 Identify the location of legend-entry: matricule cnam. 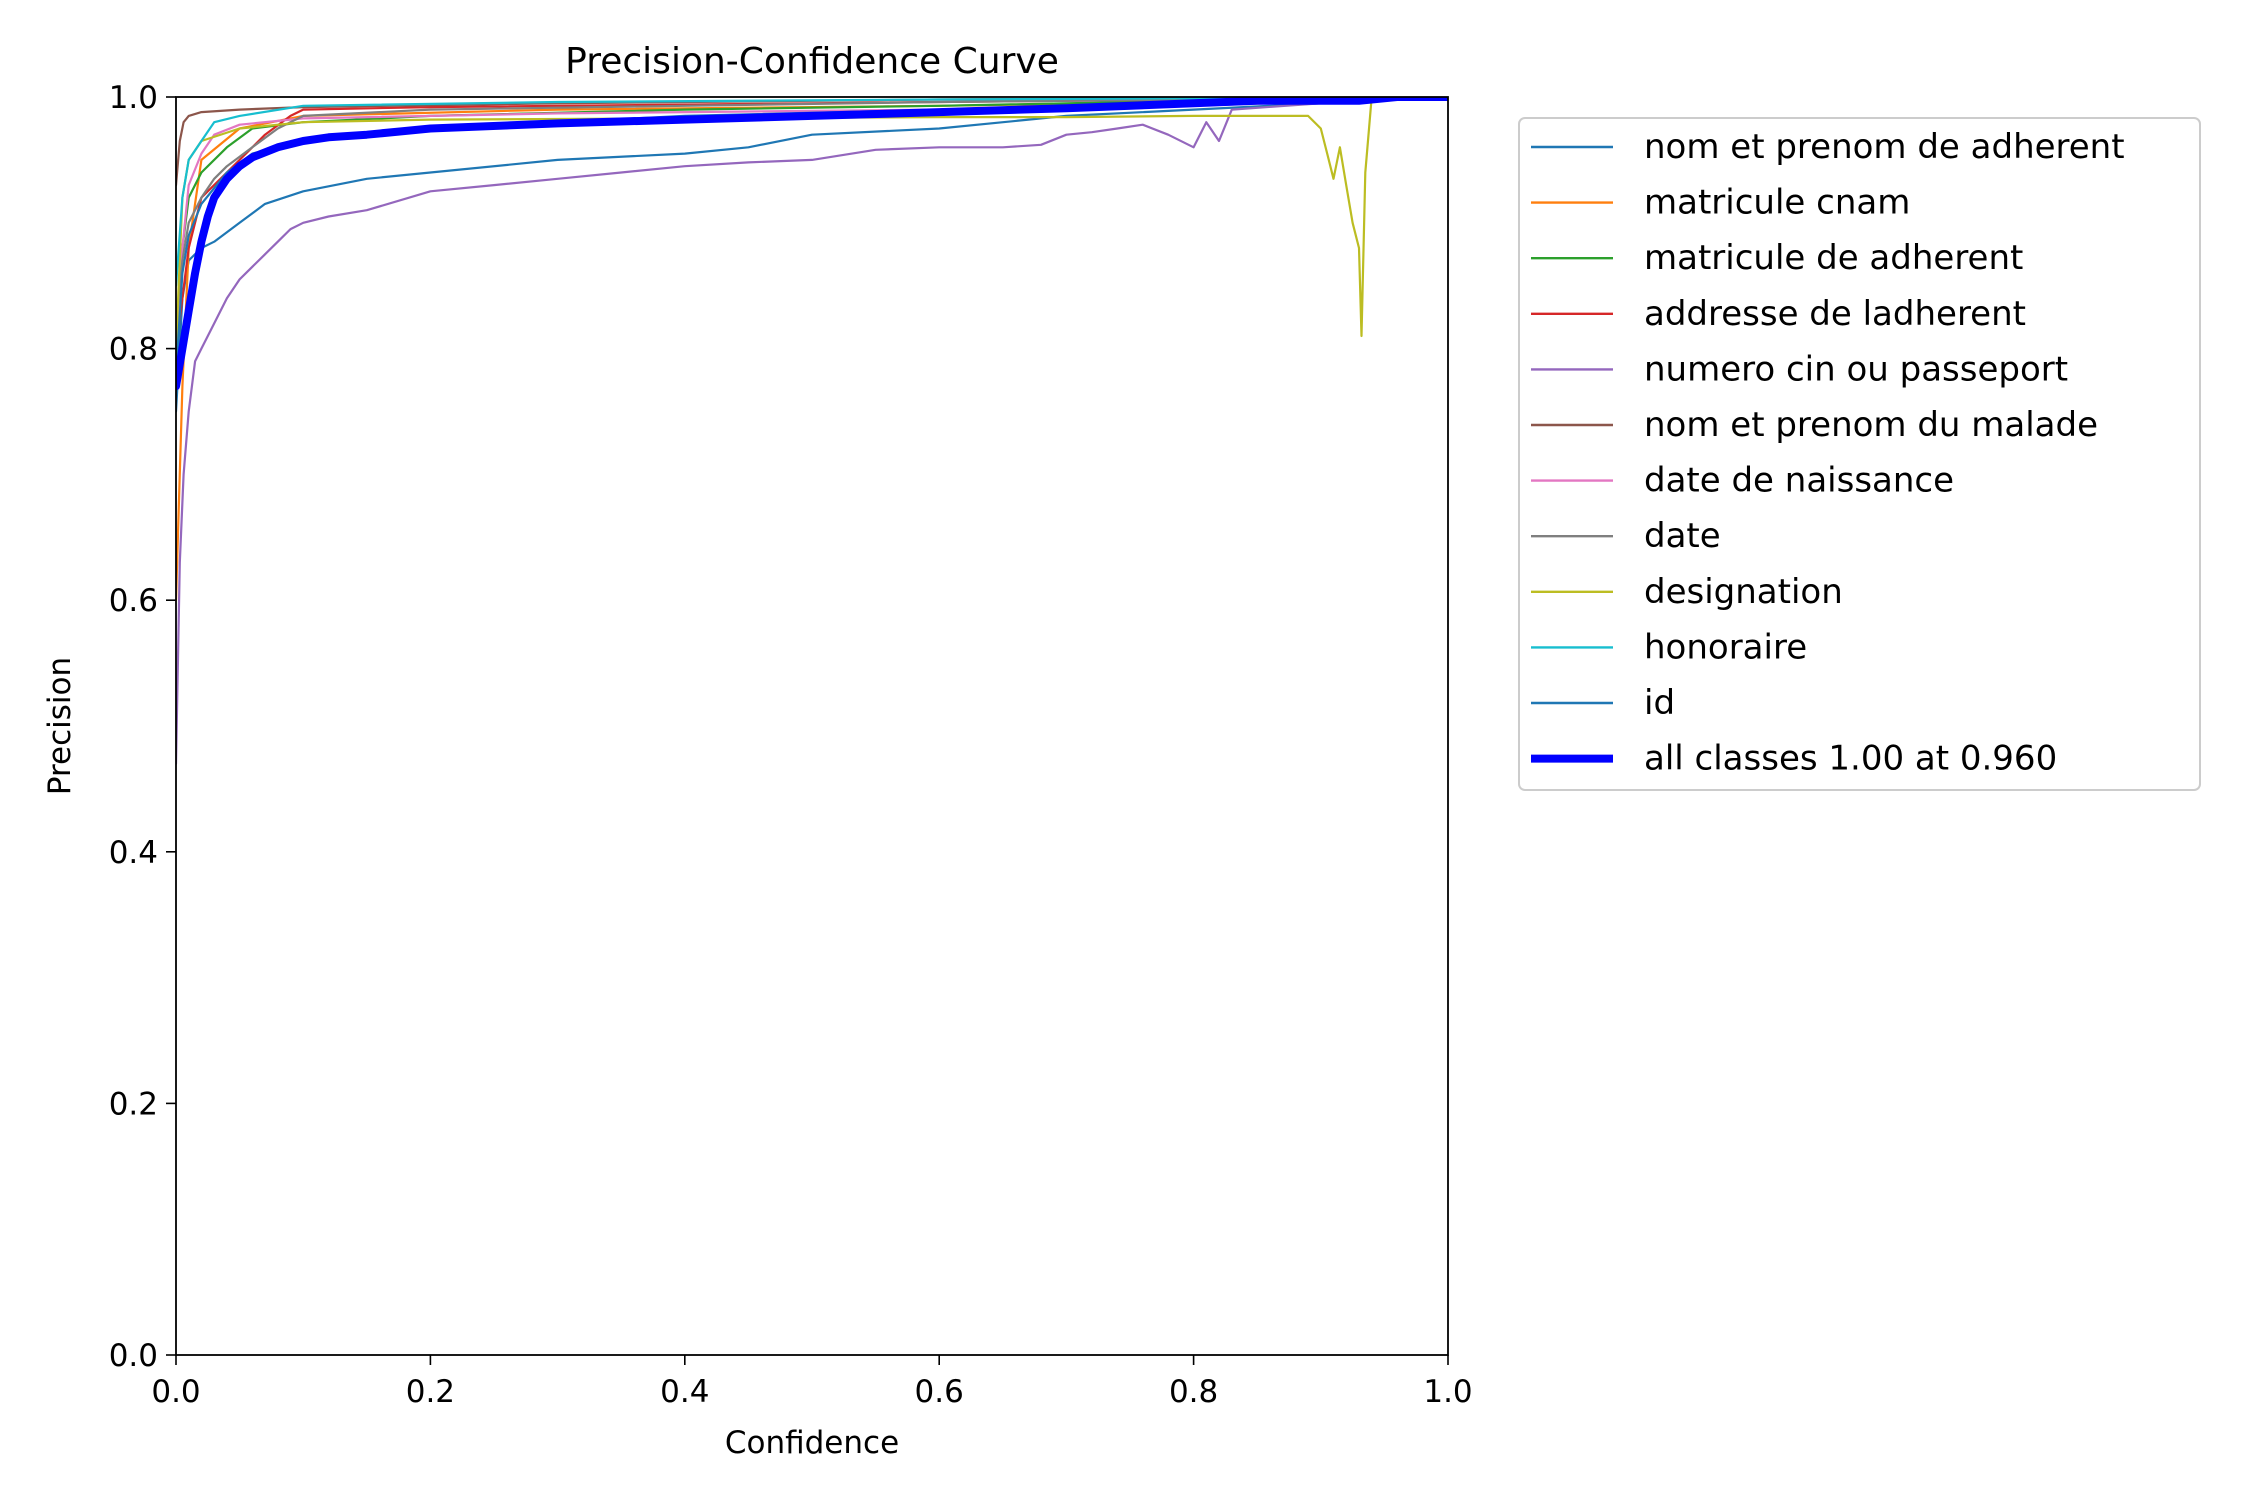
(1777, 203).